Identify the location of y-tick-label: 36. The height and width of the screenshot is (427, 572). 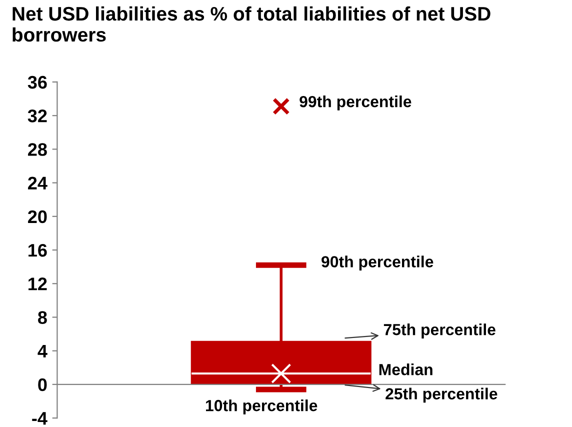
(37, 82).